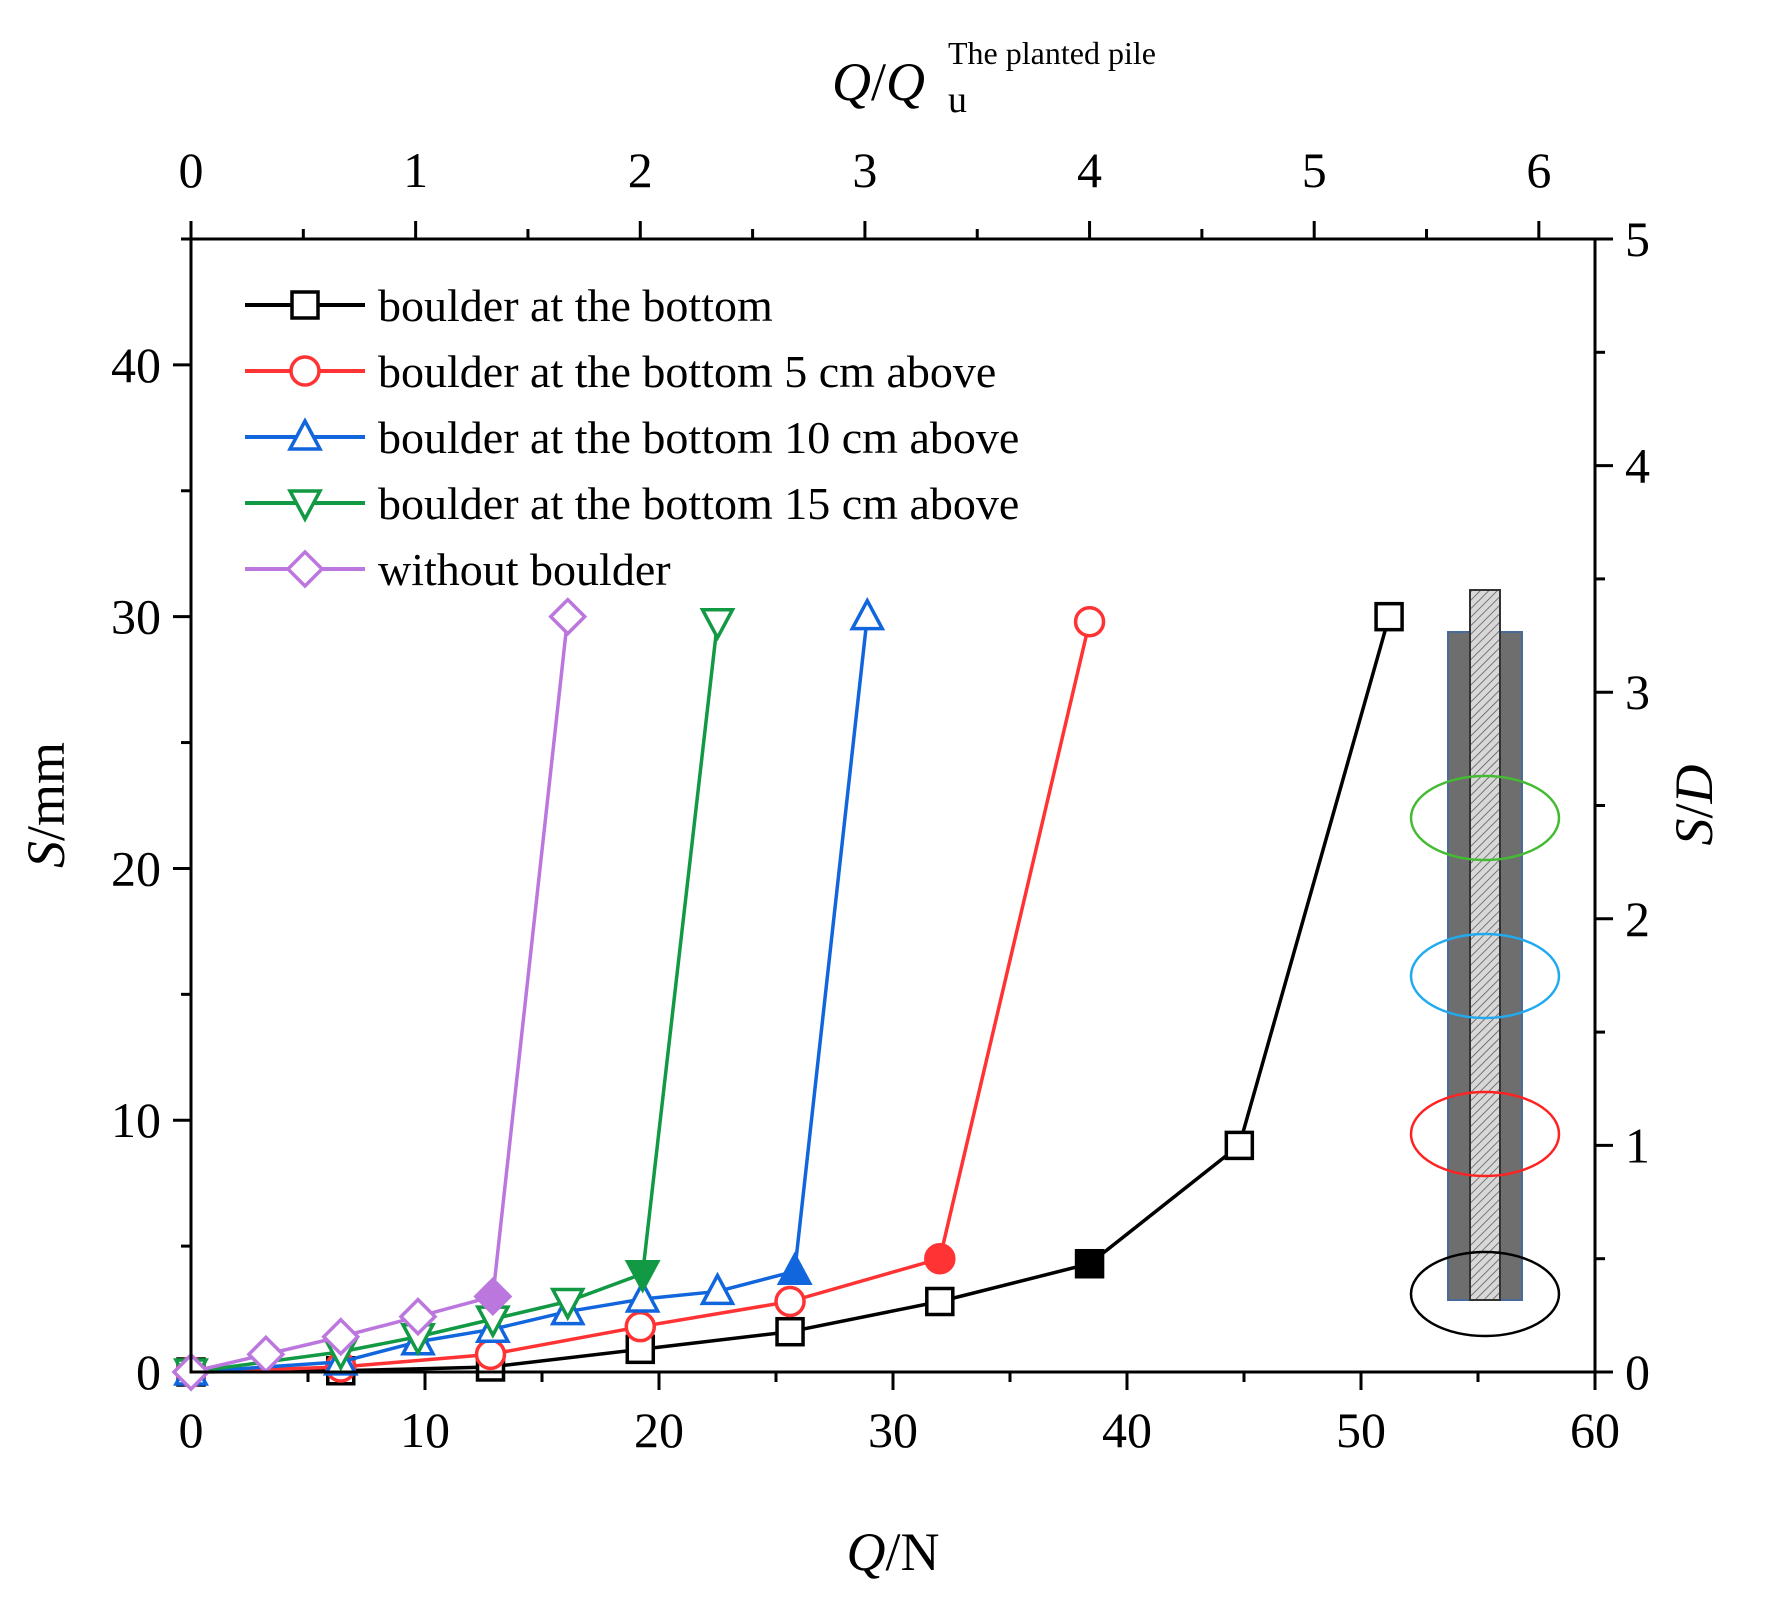 The height and width of the screenshot is (1624, 1778). I want to click on y2-axis-title: S/D, so click(1694, 804).